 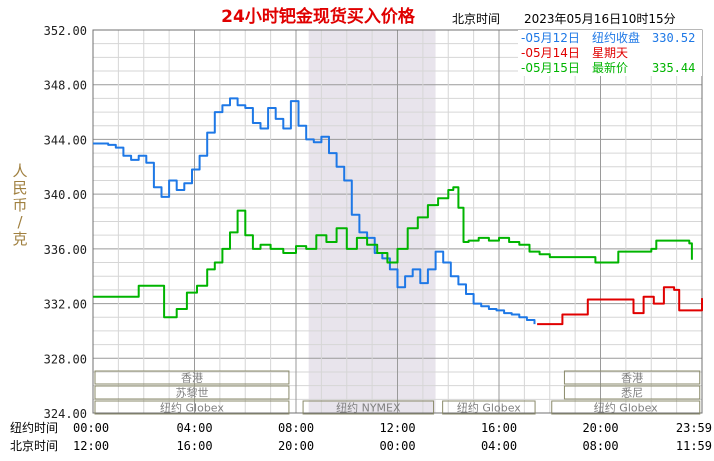 I want to click on y-tick-label: 324.00, so click(x=65, y=414).